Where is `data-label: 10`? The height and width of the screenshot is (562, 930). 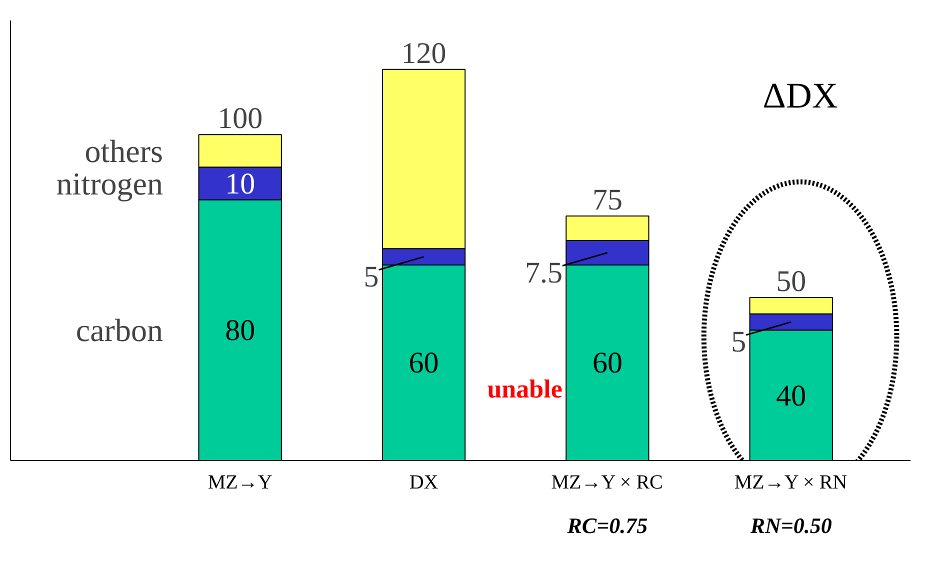 data-label: 10 is located at coordinates (240, 183).